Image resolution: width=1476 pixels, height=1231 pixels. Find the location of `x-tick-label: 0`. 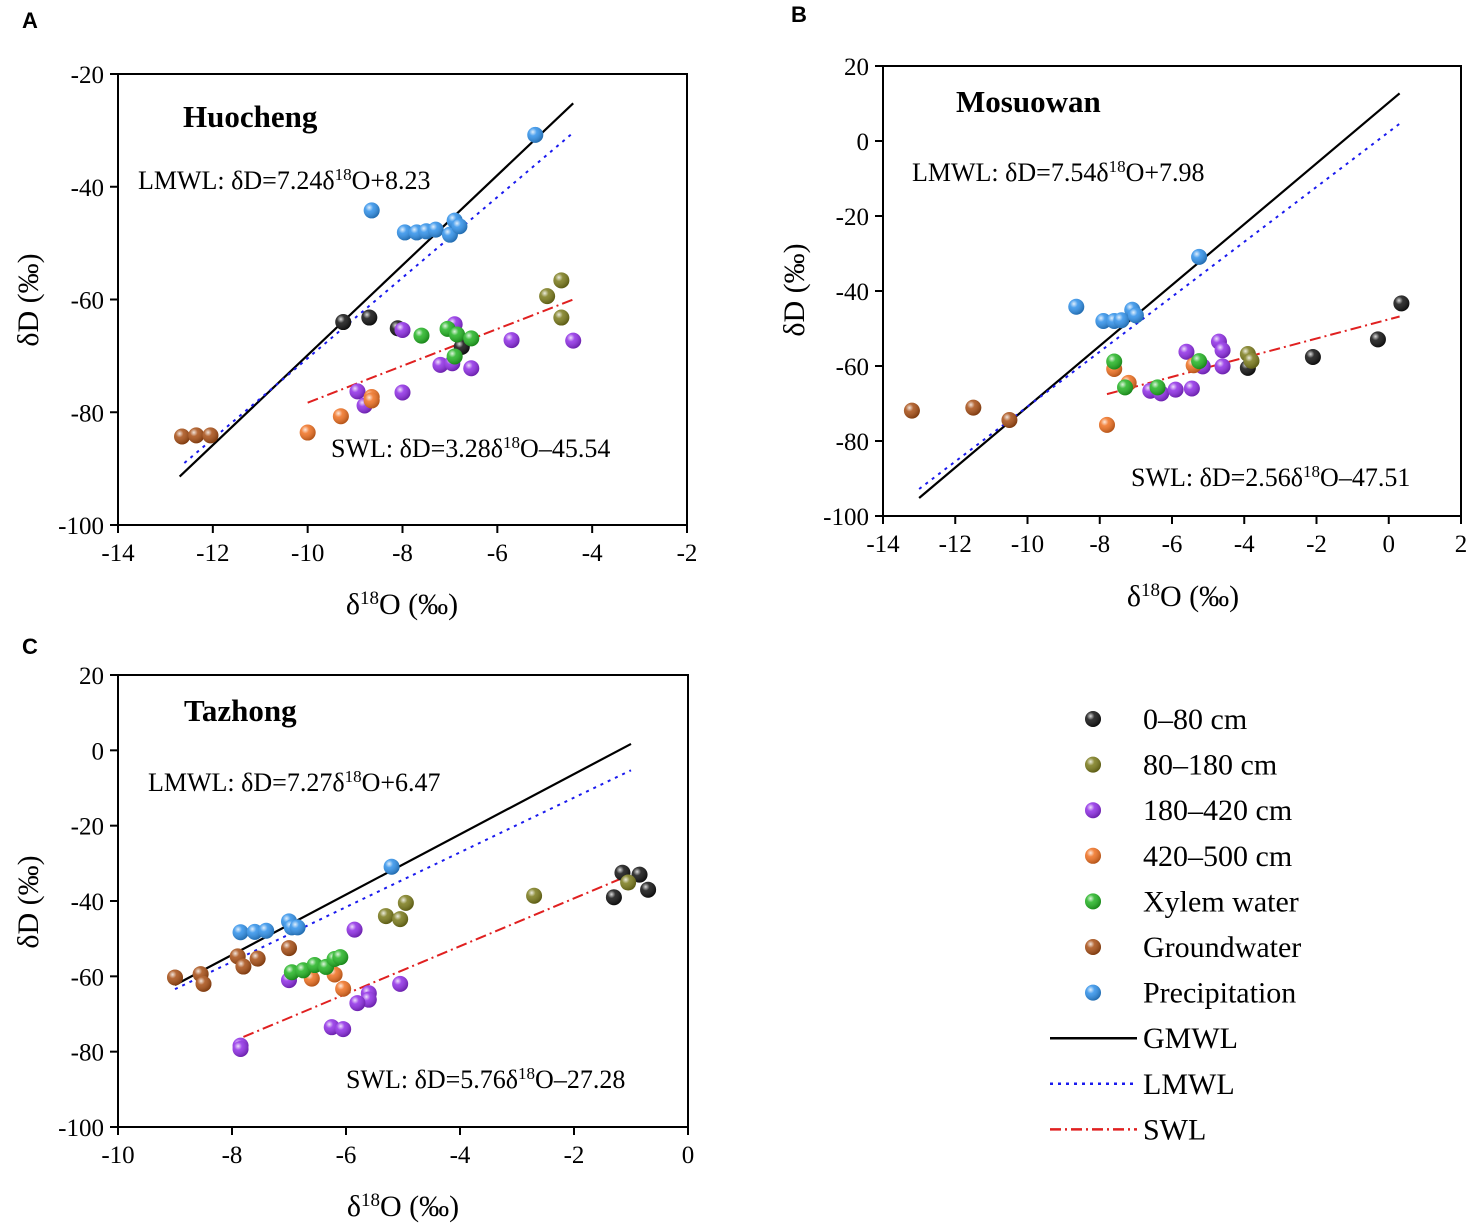

x-tick-label: 0 is located at coordinates (1389, 544).